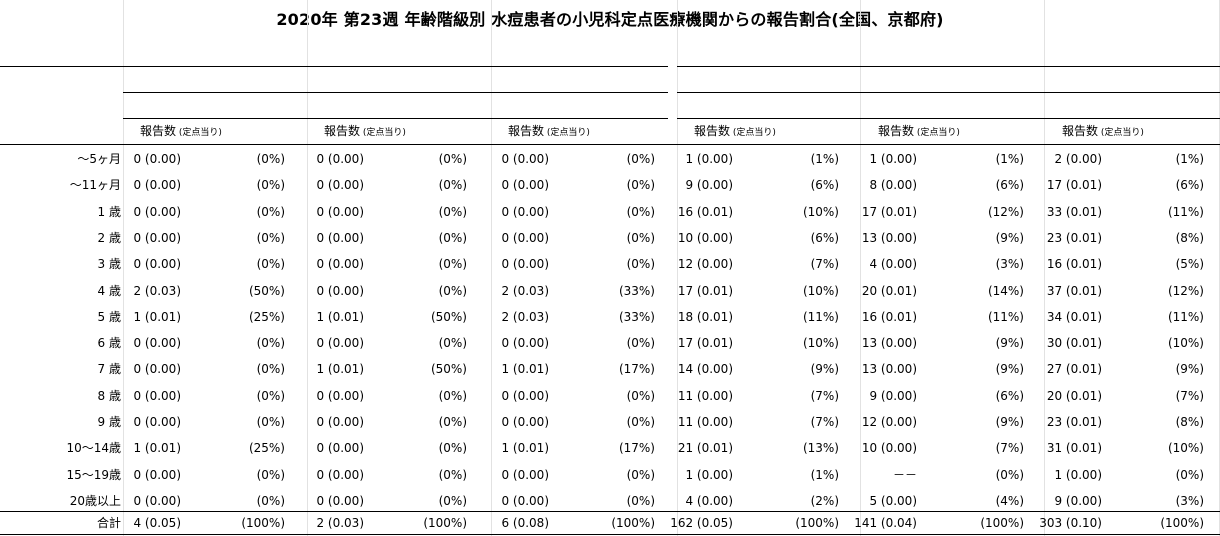 This screenshot has height=536, width=1220. What do you see at coordinates (93, 448) in the screenshot?
I see `age-label: 10～14歳` at bounding box center [93, 448].